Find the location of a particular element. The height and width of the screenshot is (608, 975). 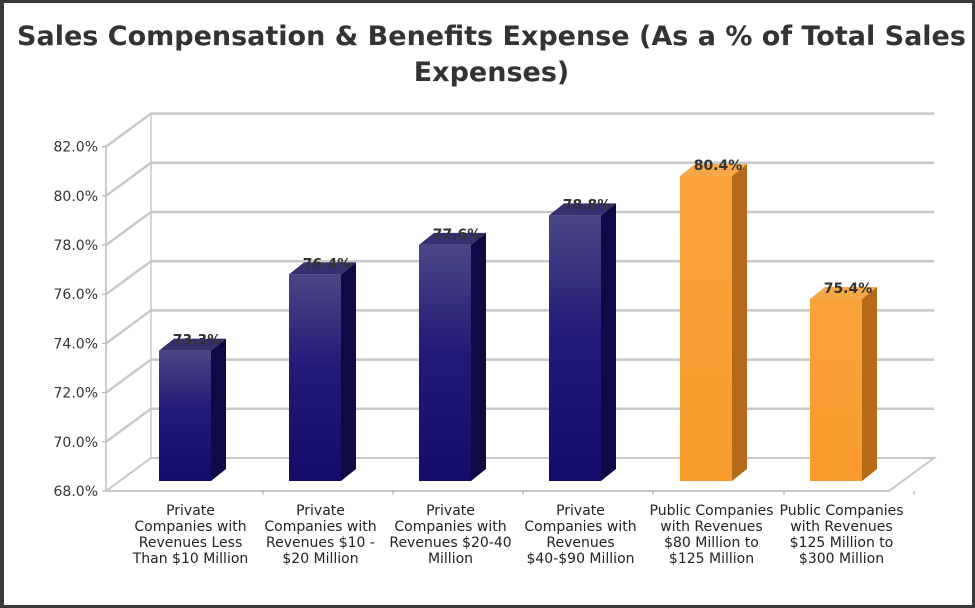

data-label: 80.4% is located at coordinates (718, 166).